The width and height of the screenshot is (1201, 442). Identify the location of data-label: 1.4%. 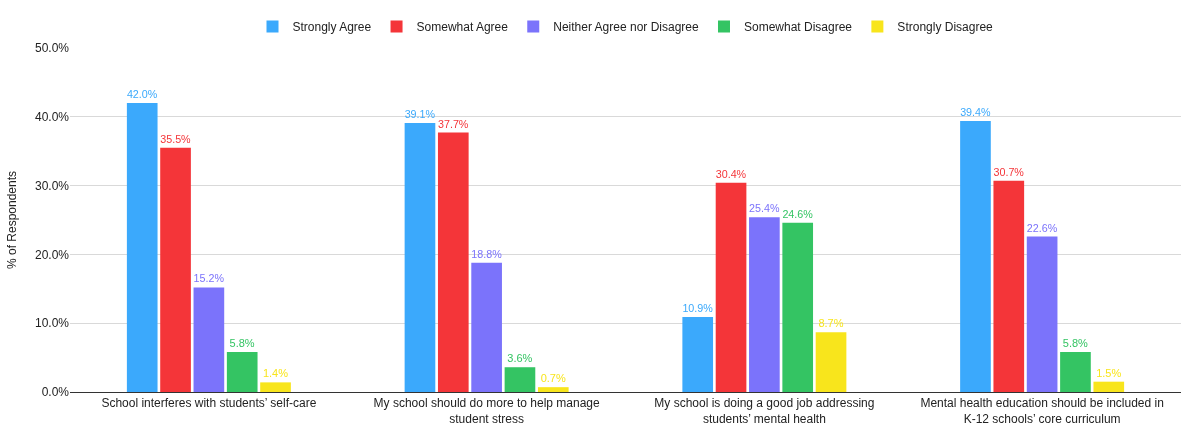
(275, 373).